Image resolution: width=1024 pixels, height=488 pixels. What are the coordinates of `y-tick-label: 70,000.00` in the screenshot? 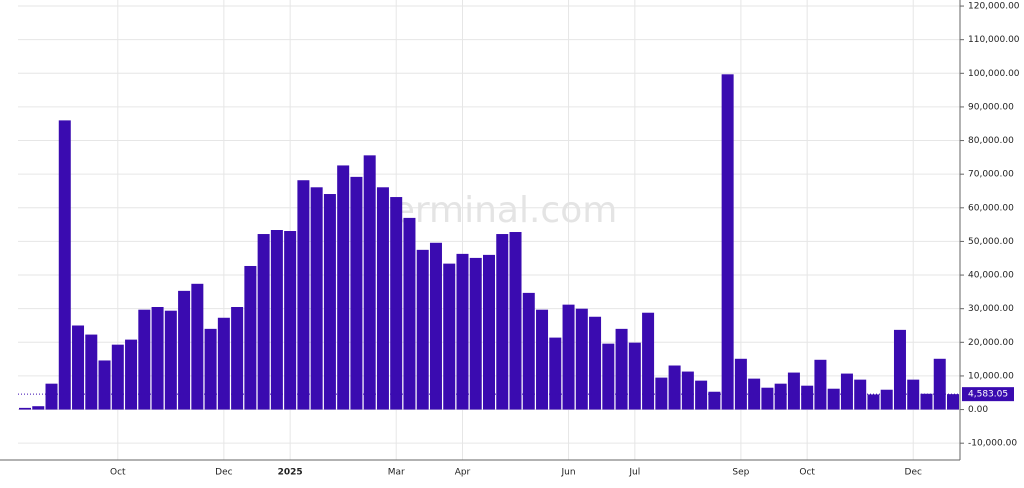 It's located at (991, 175).